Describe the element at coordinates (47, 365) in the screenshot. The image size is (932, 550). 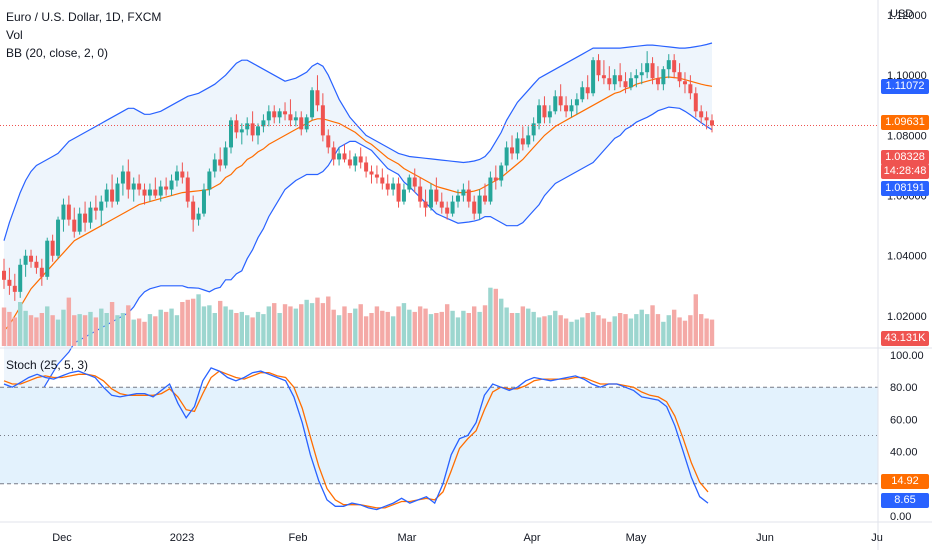
I see `stoch-indicator-label: Stoch (25, 5, 3)` at that location.